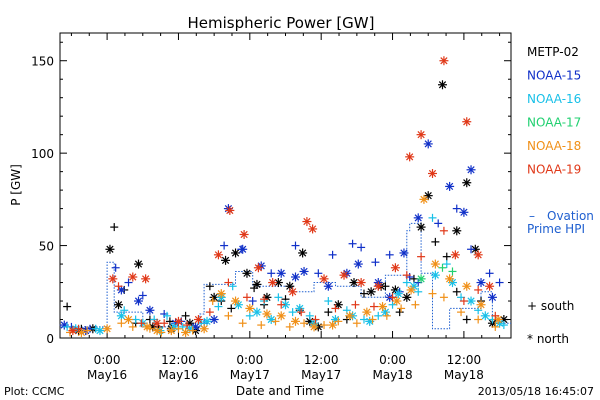  I want to click on legend-north-marker: * north, so click(548, 339).